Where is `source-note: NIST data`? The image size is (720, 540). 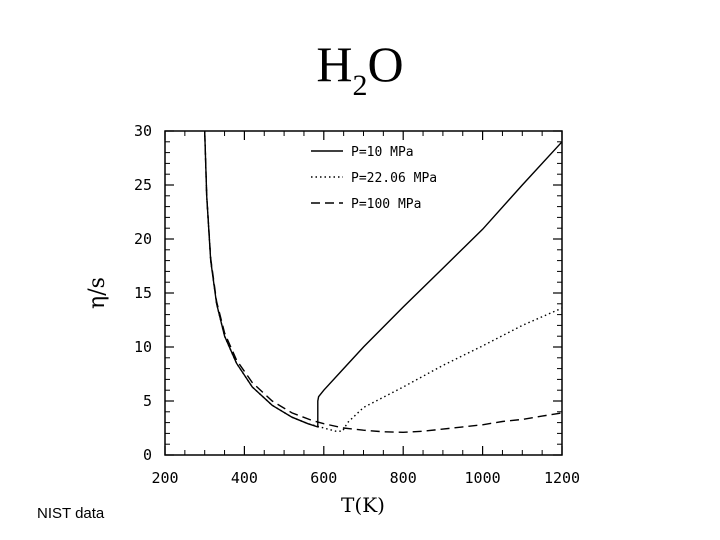 source-note: NIST data is located at coordinates (71, 513).